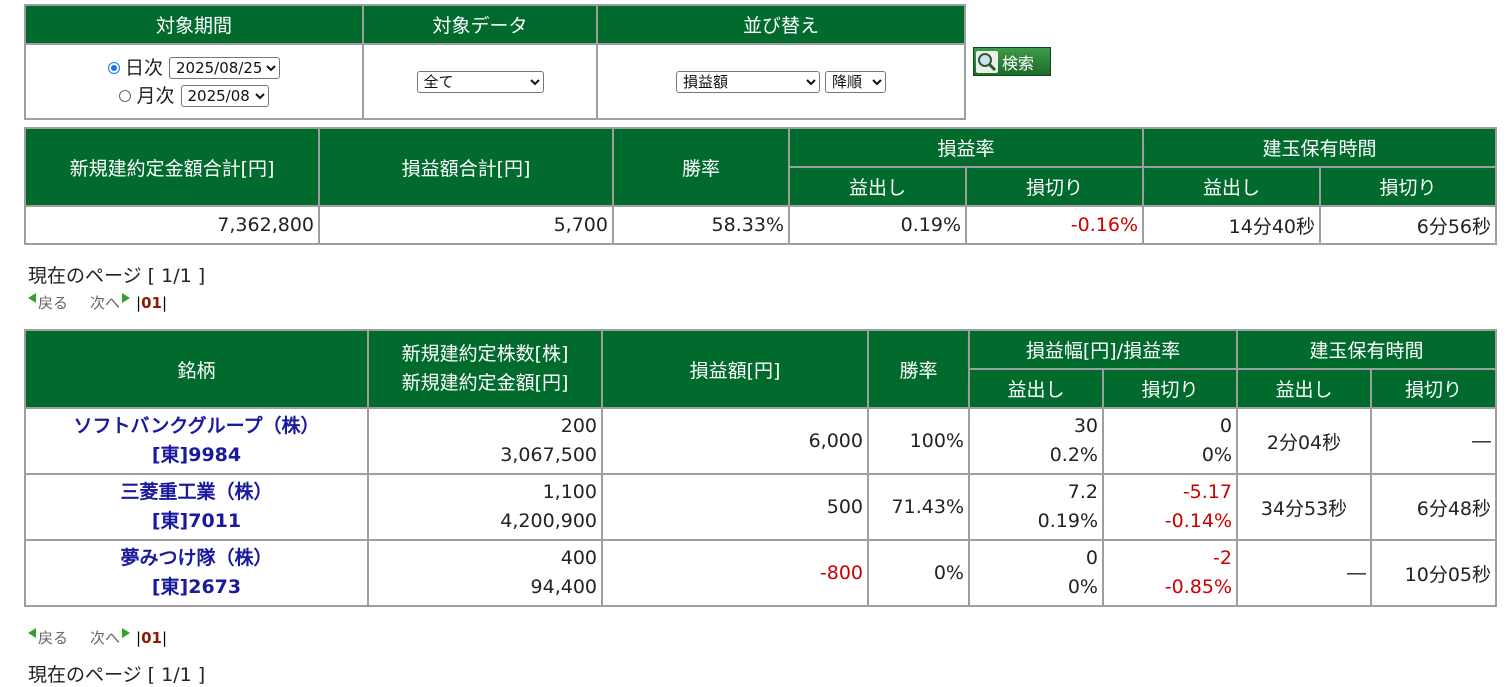 The image size is (1512, 687). I want to click on order-select: 降順, so click(856, 81).